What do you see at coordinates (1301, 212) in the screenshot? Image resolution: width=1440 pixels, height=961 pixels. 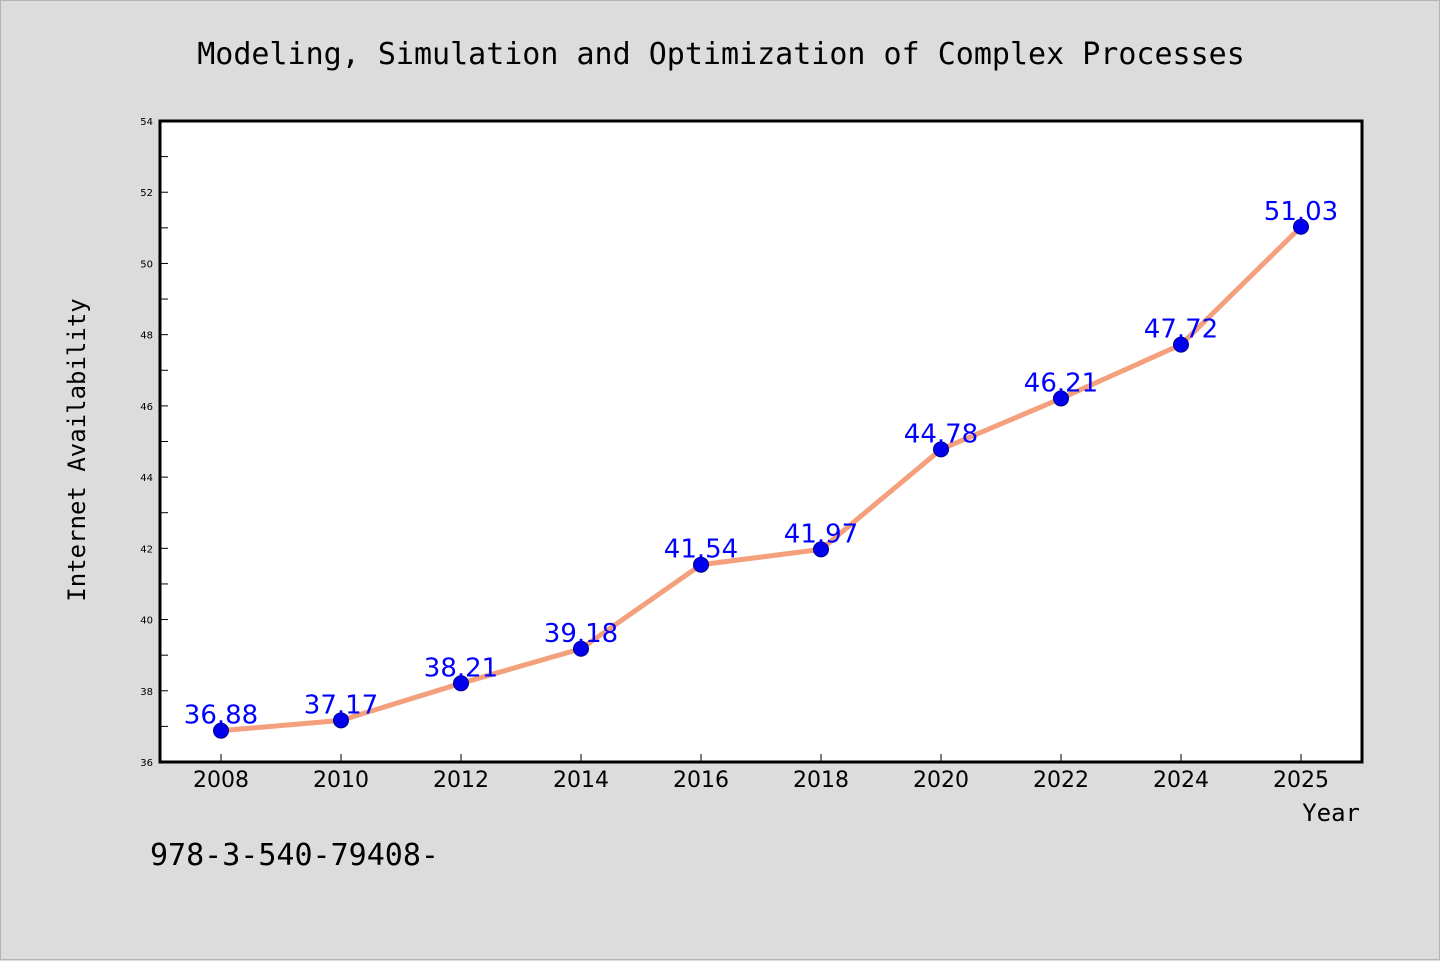 I see `data-label: 51.03` at bounding box center [1301, 212].